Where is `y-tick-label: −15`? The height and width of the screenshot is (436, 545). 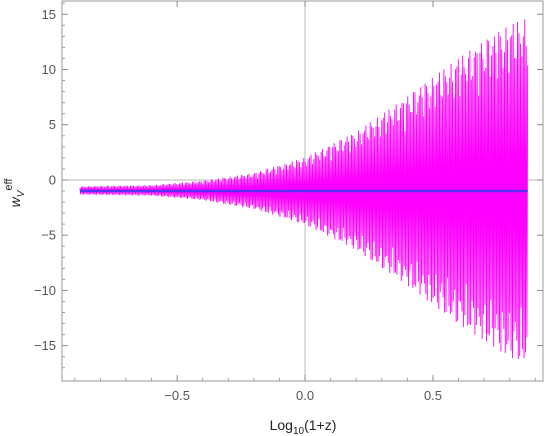 y-tick-label: −15 is located at coordinates (45, 345).